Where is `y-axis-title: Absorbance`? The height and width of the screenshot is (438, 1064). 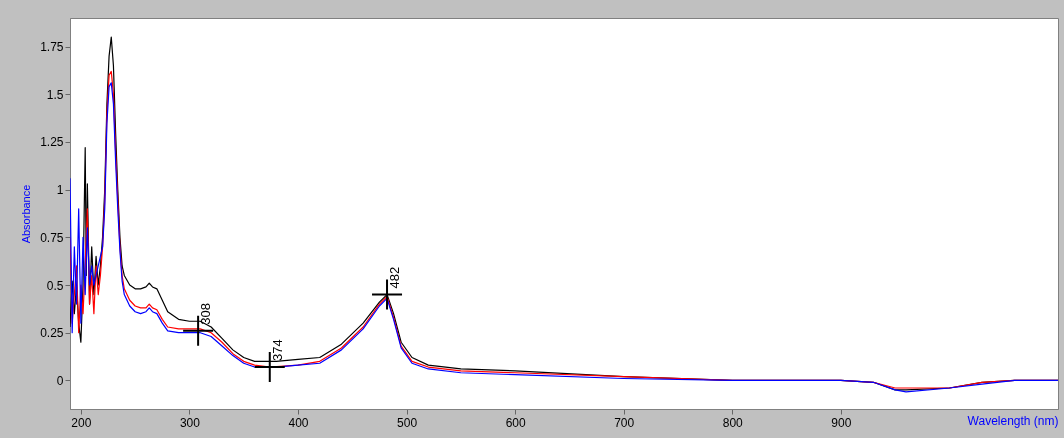 y-axis-title: Absorbance is located at coordinates (26, 214).